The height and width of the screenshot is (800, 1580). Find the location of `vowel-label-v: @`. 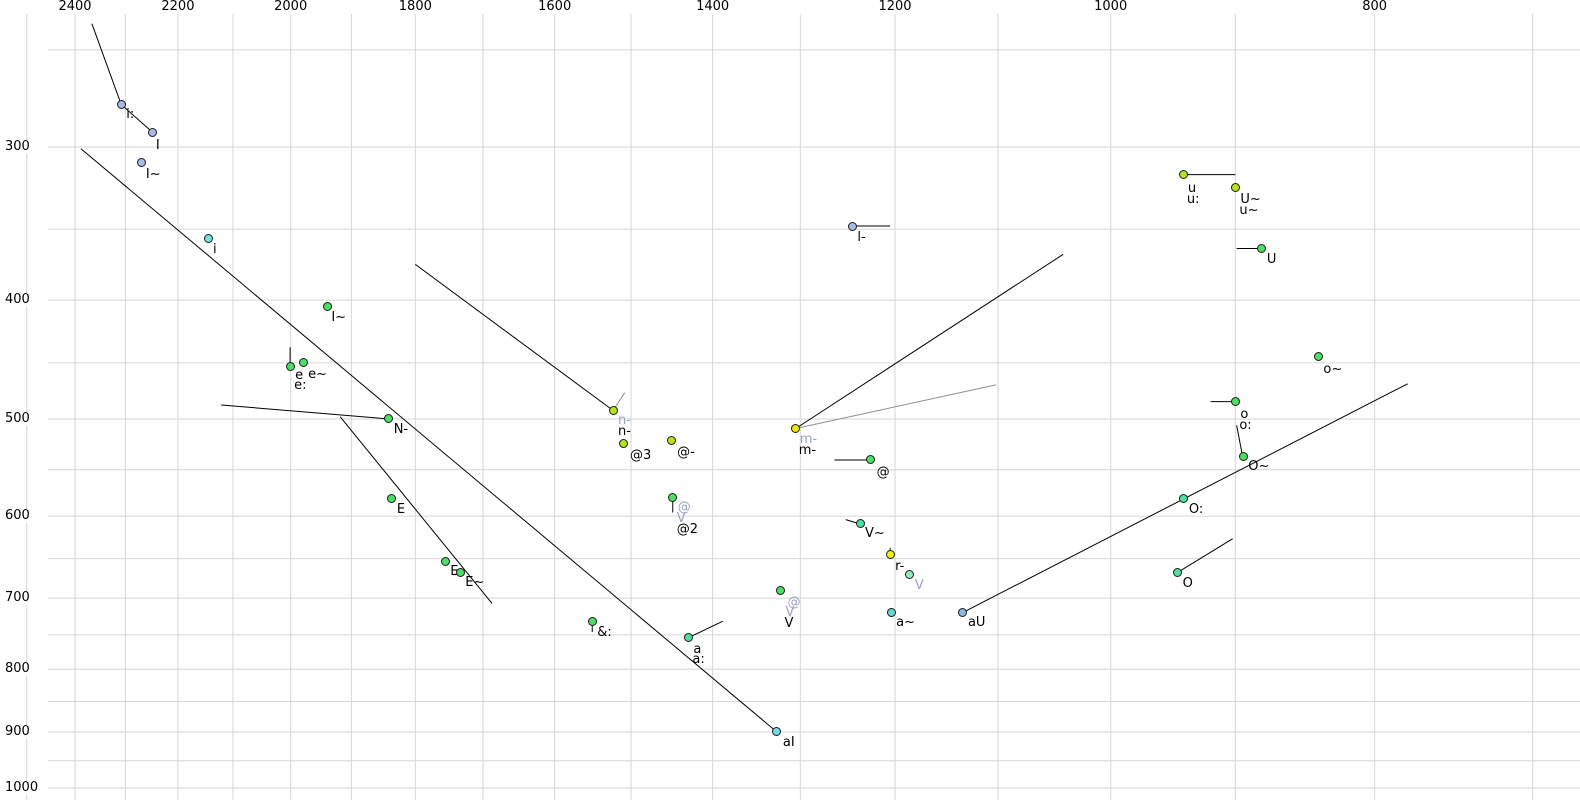

vowel-label-v: @ is located at coordinates (794, 603).